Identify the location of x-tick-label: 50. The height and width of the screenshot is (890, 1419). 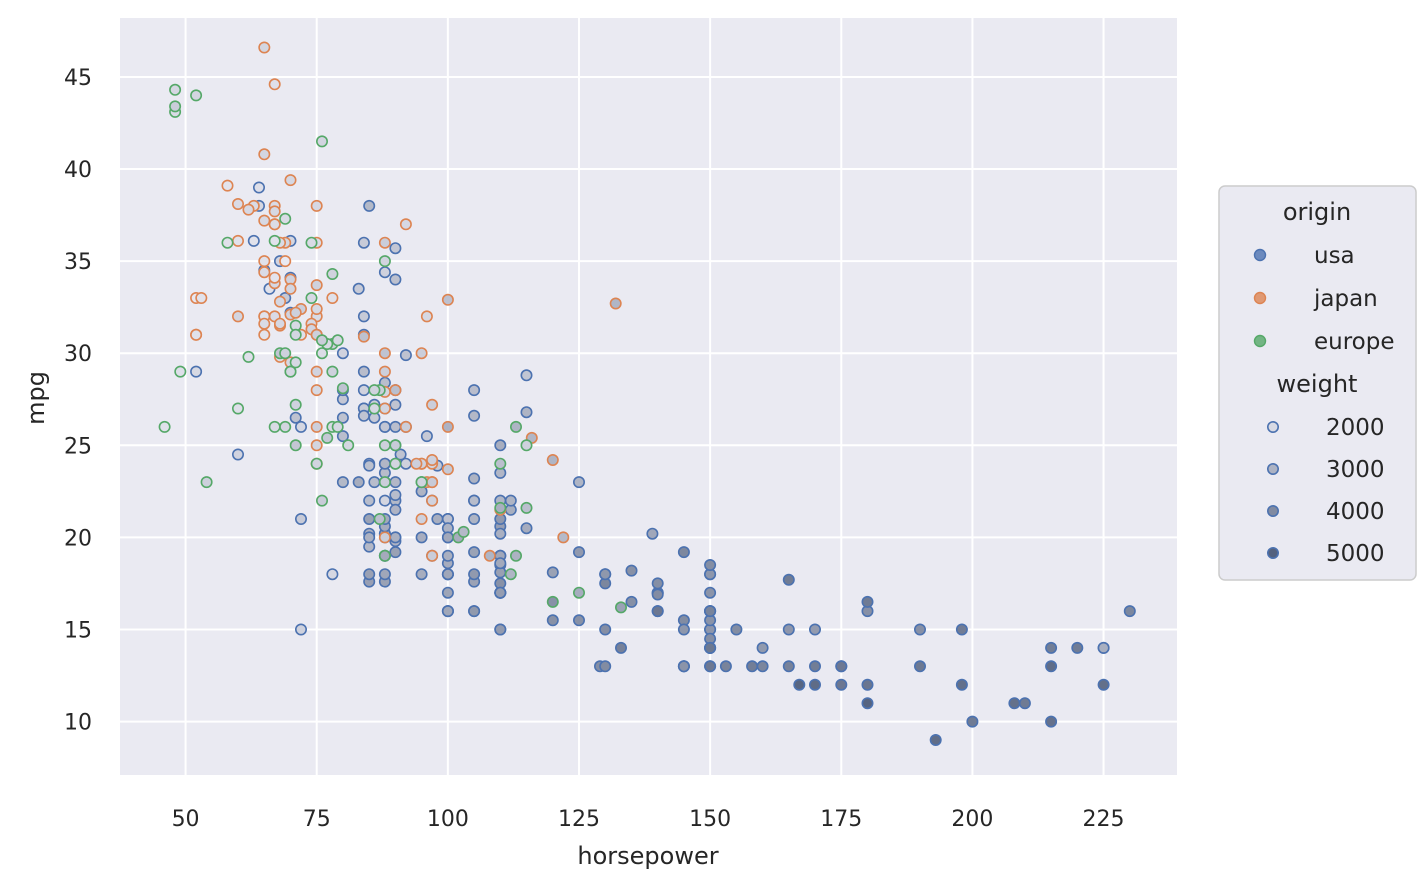
(186, 819).